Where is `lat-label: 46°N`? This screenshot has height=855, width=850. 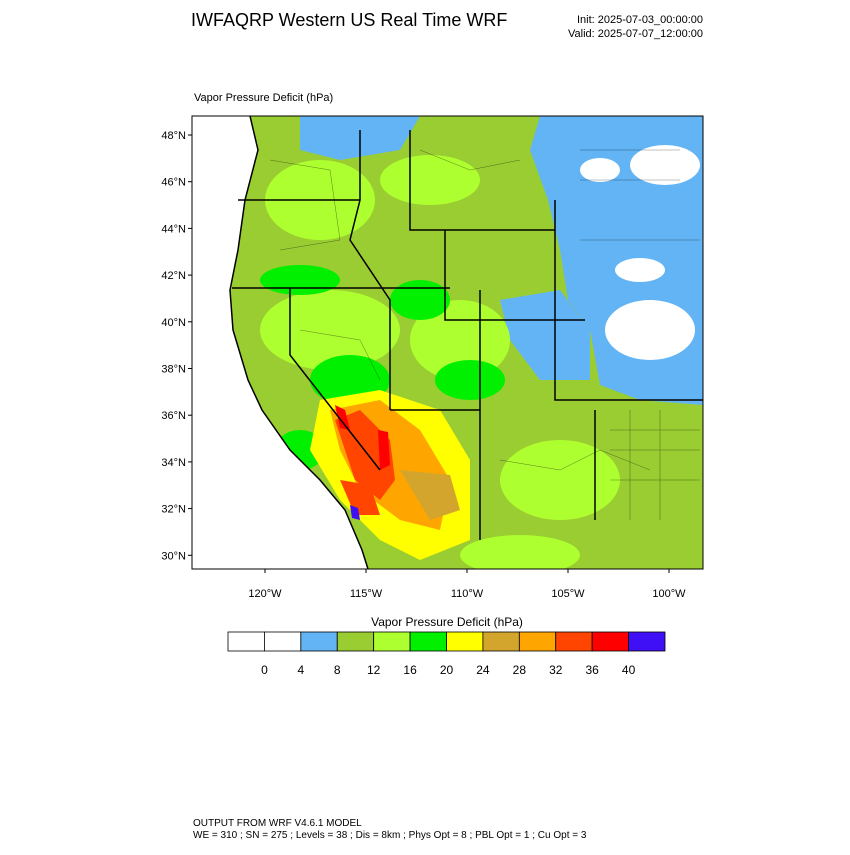 lat-label: 46°N is located at coordinates (173, 183).